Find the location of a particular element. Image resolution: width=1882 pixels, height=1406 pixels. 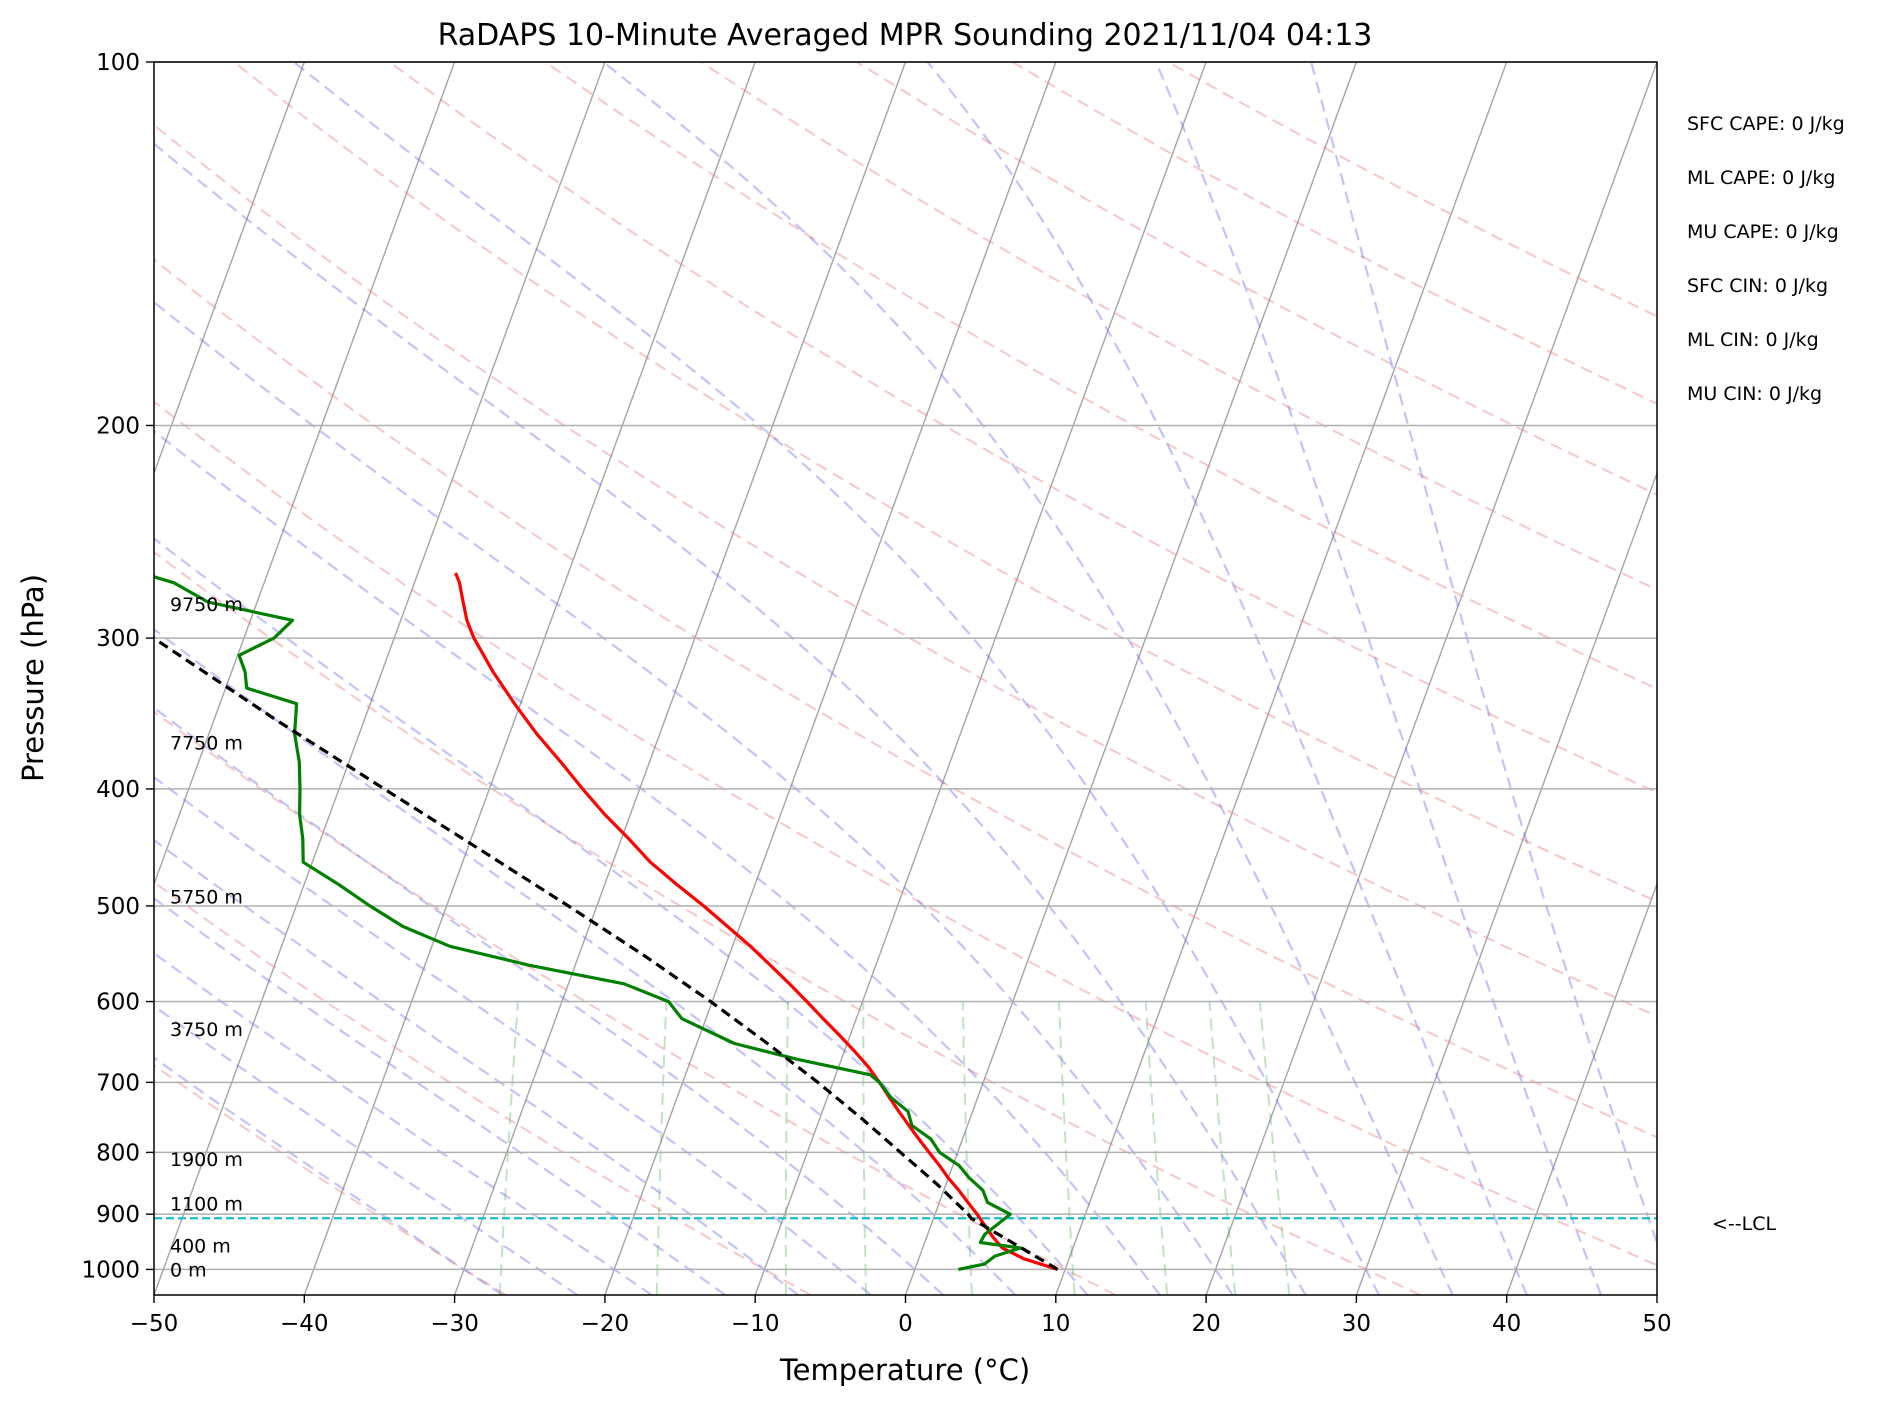

height-label: 0 m is located at coordinates (188, 1270).